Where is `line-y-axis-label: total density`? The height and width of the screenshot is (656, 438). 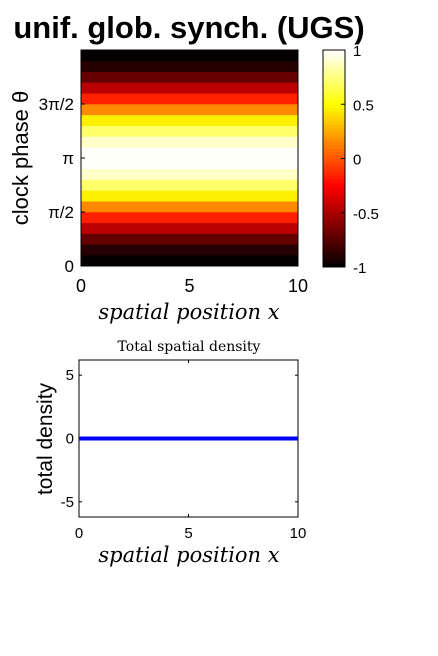
line-y-axis-label: total density is located at coordinates (45, 438).